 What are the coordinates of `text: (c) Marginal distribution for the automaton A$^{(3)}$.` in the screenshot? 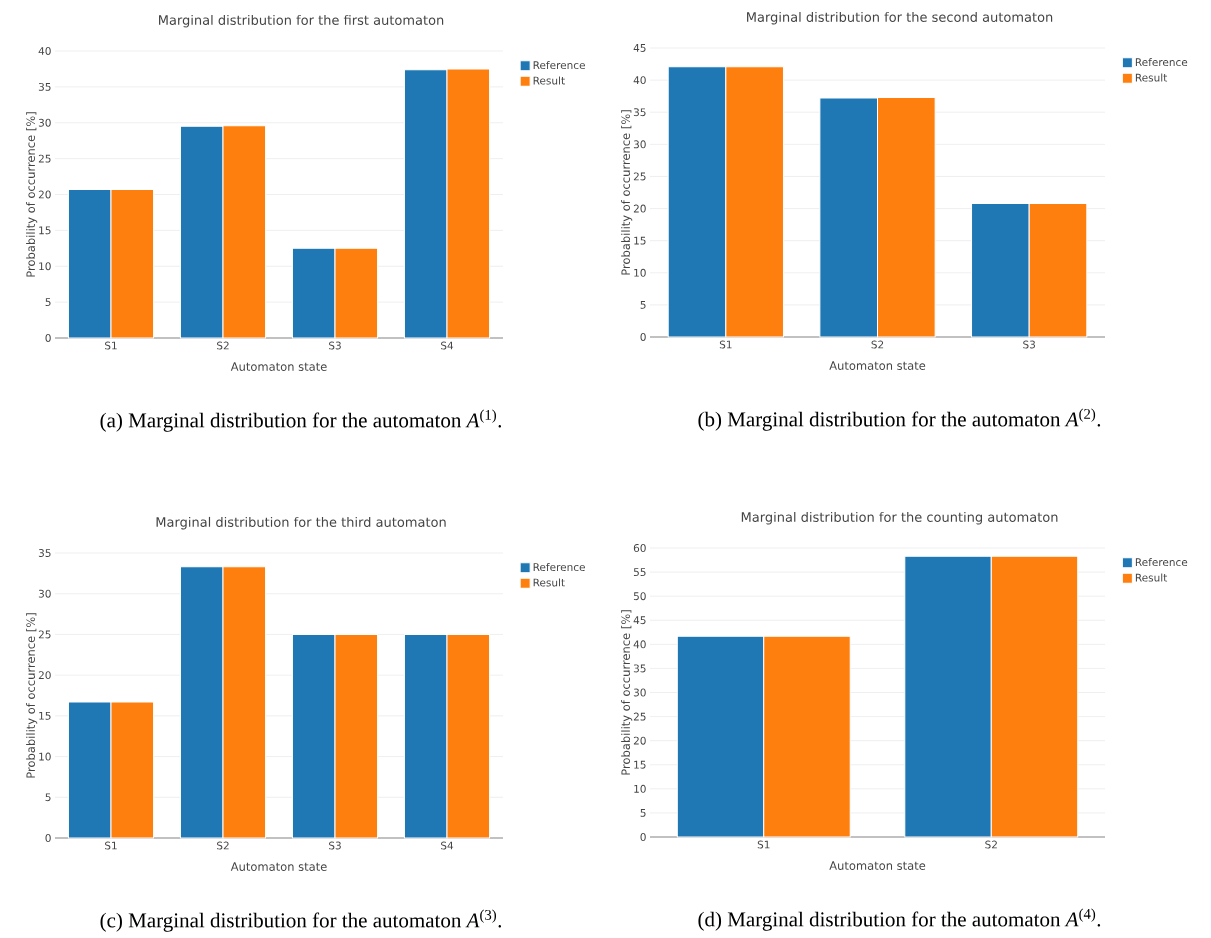 It's located at (301, 920).